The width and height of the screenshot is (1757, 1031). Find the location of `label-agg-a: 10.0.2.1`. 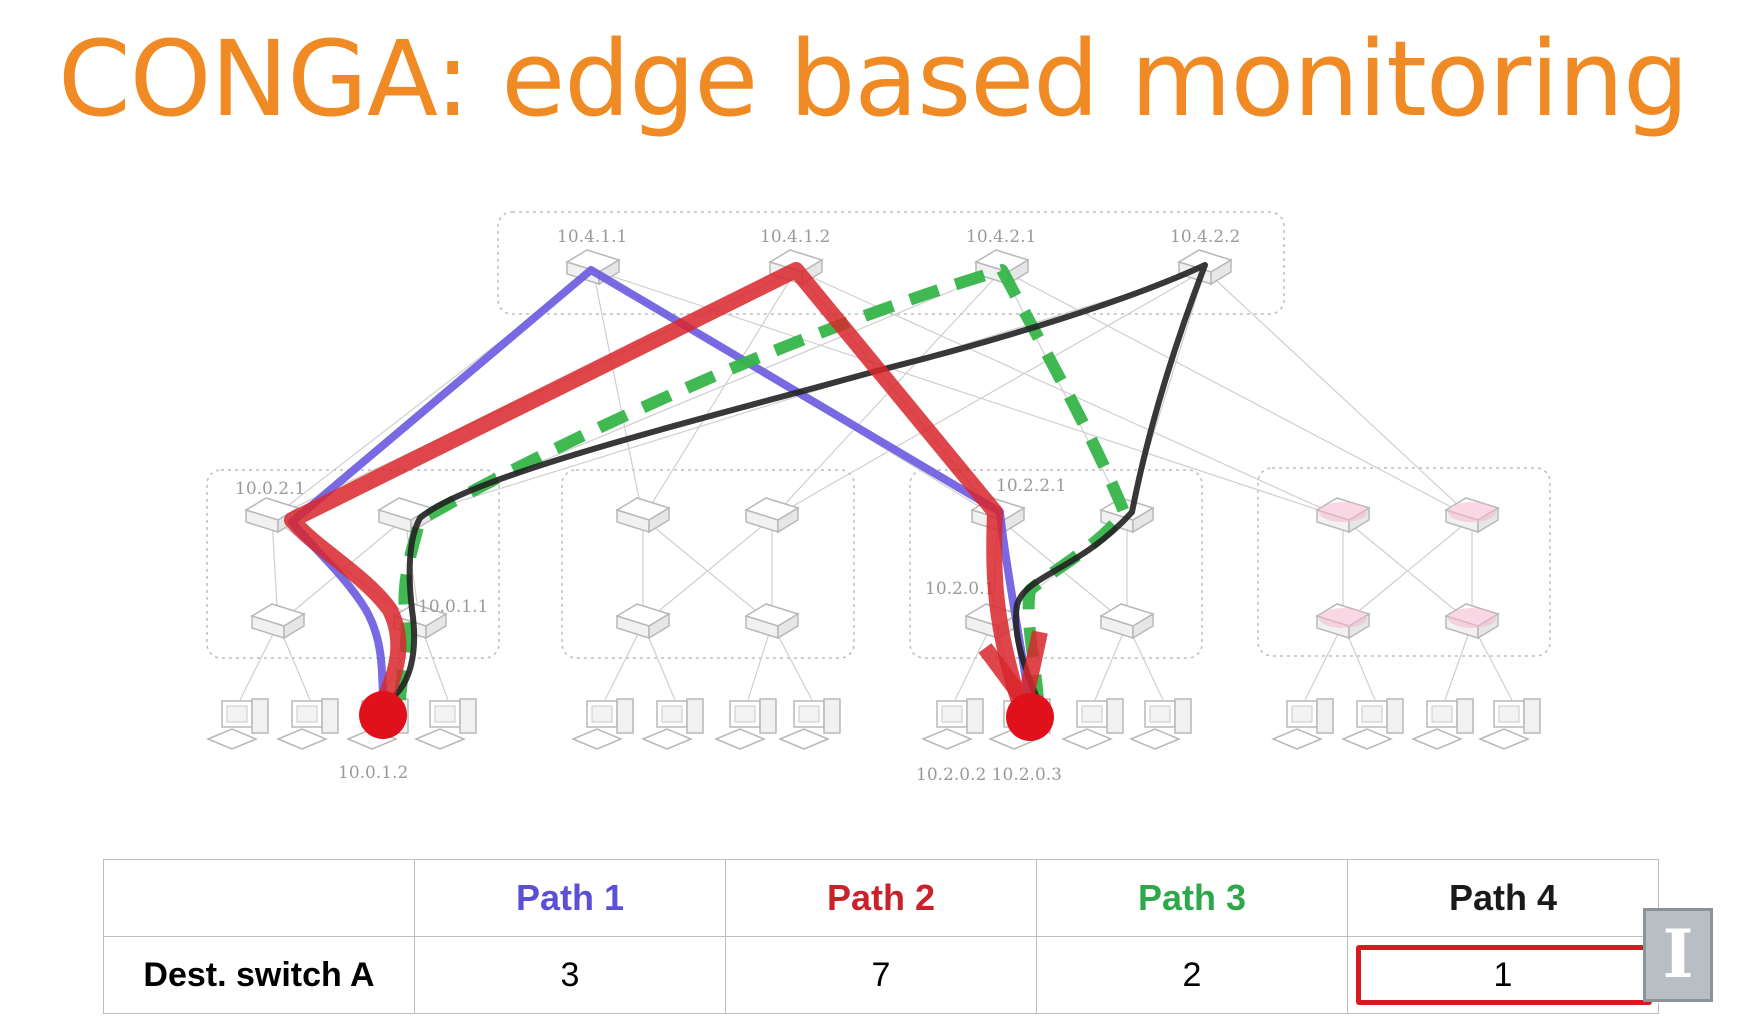

label-agg-a: 10.0.2.1 is located at coordinates (270, 489).